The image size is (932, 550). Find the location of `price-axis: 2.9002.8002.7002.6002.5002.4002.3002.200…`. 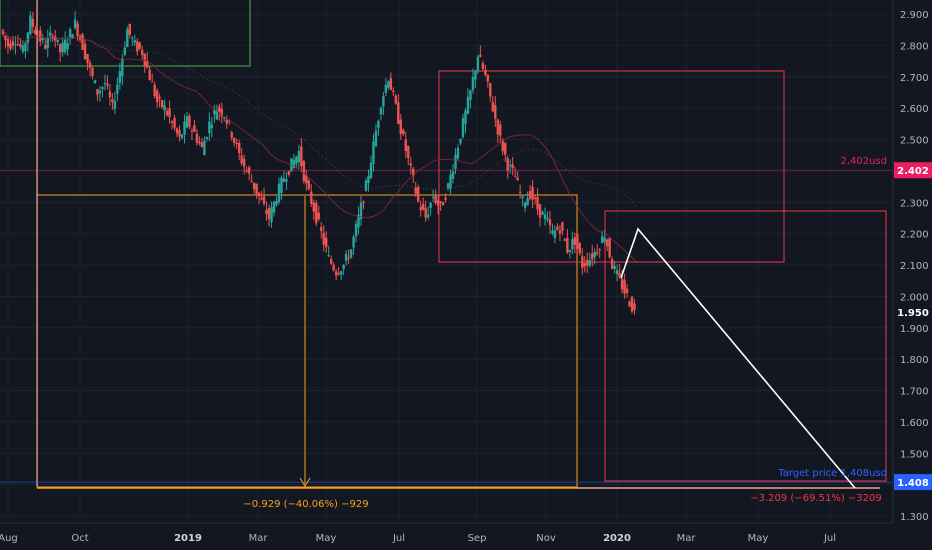

price-axis: 2.9002.8002.7002.6002.5002.4002.3002.200… is located at coordinates (912, 261).